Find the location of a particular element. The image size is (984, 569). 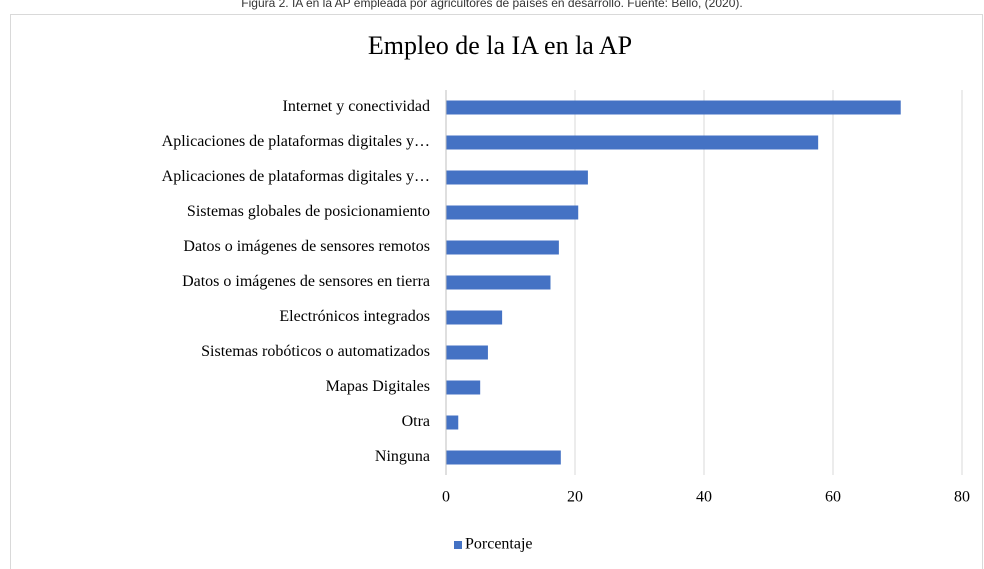

x-tick-label: 80 is located at coordinates (962, 497).